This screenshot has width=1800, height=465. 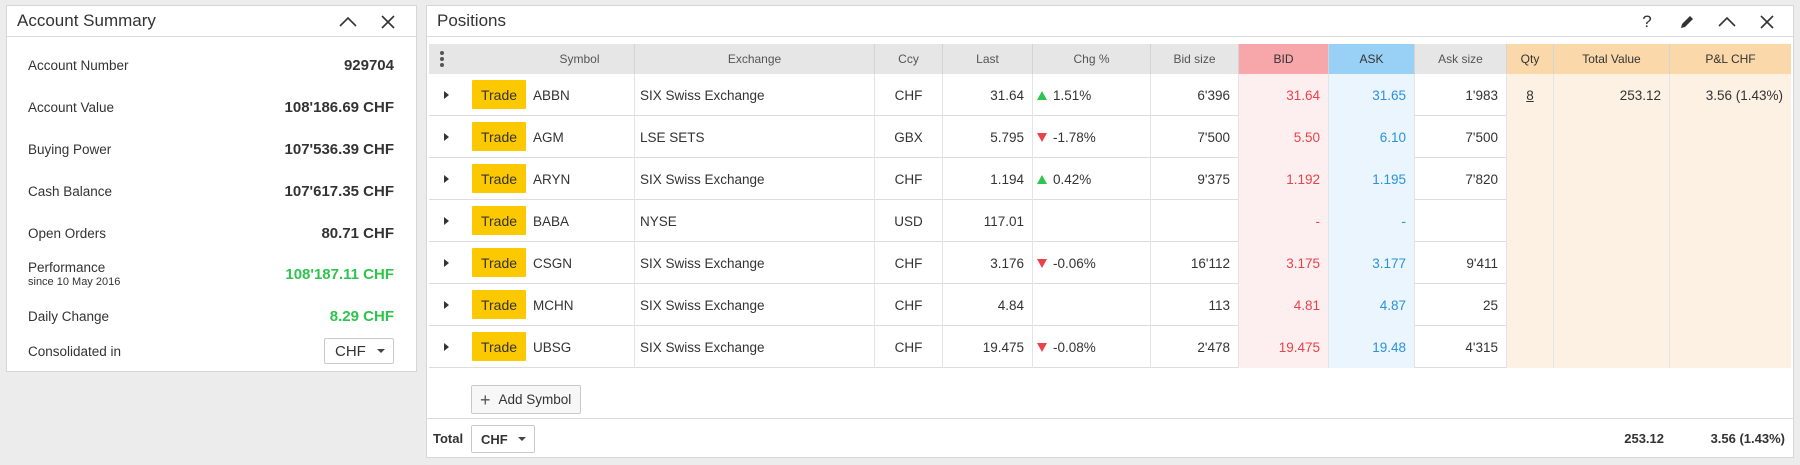 I want to click on cell-ccy: GBX, so click(x=909, y=137).